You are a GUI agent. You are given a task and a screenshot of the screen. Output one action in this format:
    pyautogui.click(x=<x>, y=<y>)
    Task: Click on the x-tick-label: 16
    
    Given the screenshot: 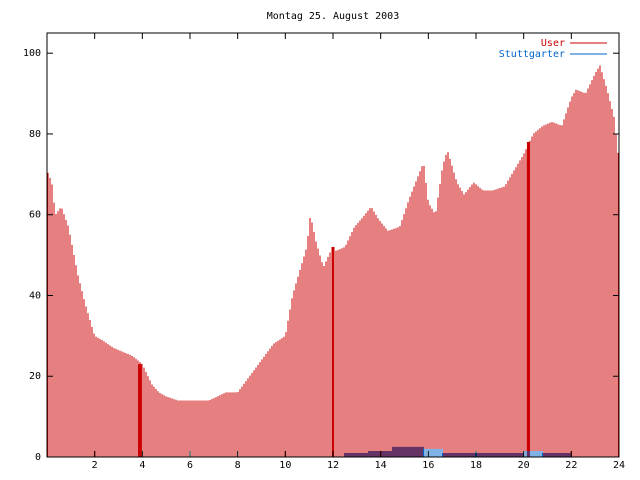 What is the action you would take?
    pyautogui.click(x=428, y=465)
    